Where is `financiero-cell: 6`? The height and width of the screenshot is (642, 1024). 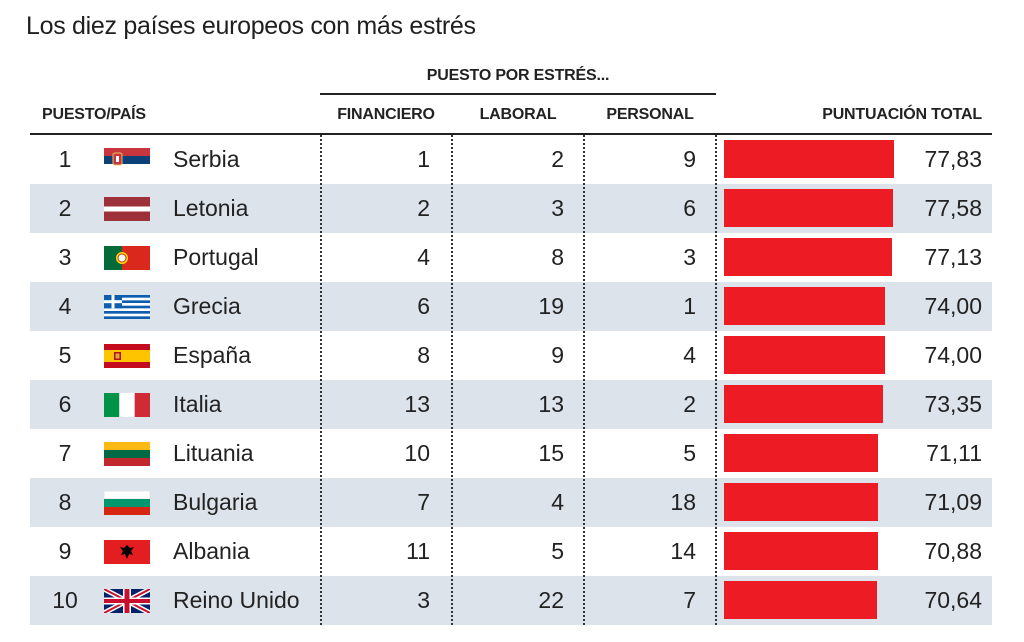
financiero-cell: 6 is located at coordinates (423, 306).